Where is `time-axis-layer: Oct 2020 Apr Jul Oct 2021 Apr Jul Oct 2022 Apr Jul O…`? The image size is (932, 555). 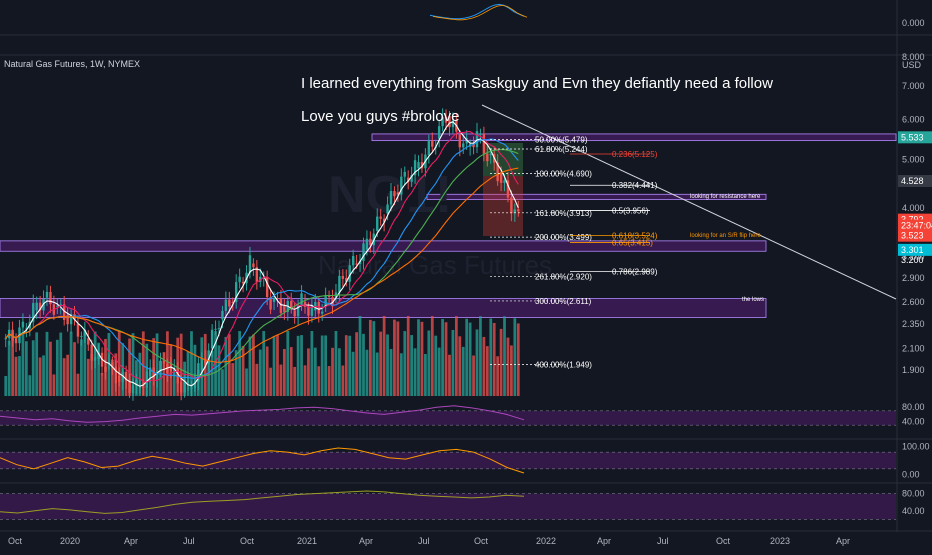 time-axis-layer: Oct 2020 Apr Jul Oct 2021 Apr Jul Oct 2022 Apr Jul O… is located at coordinates (429, 541).